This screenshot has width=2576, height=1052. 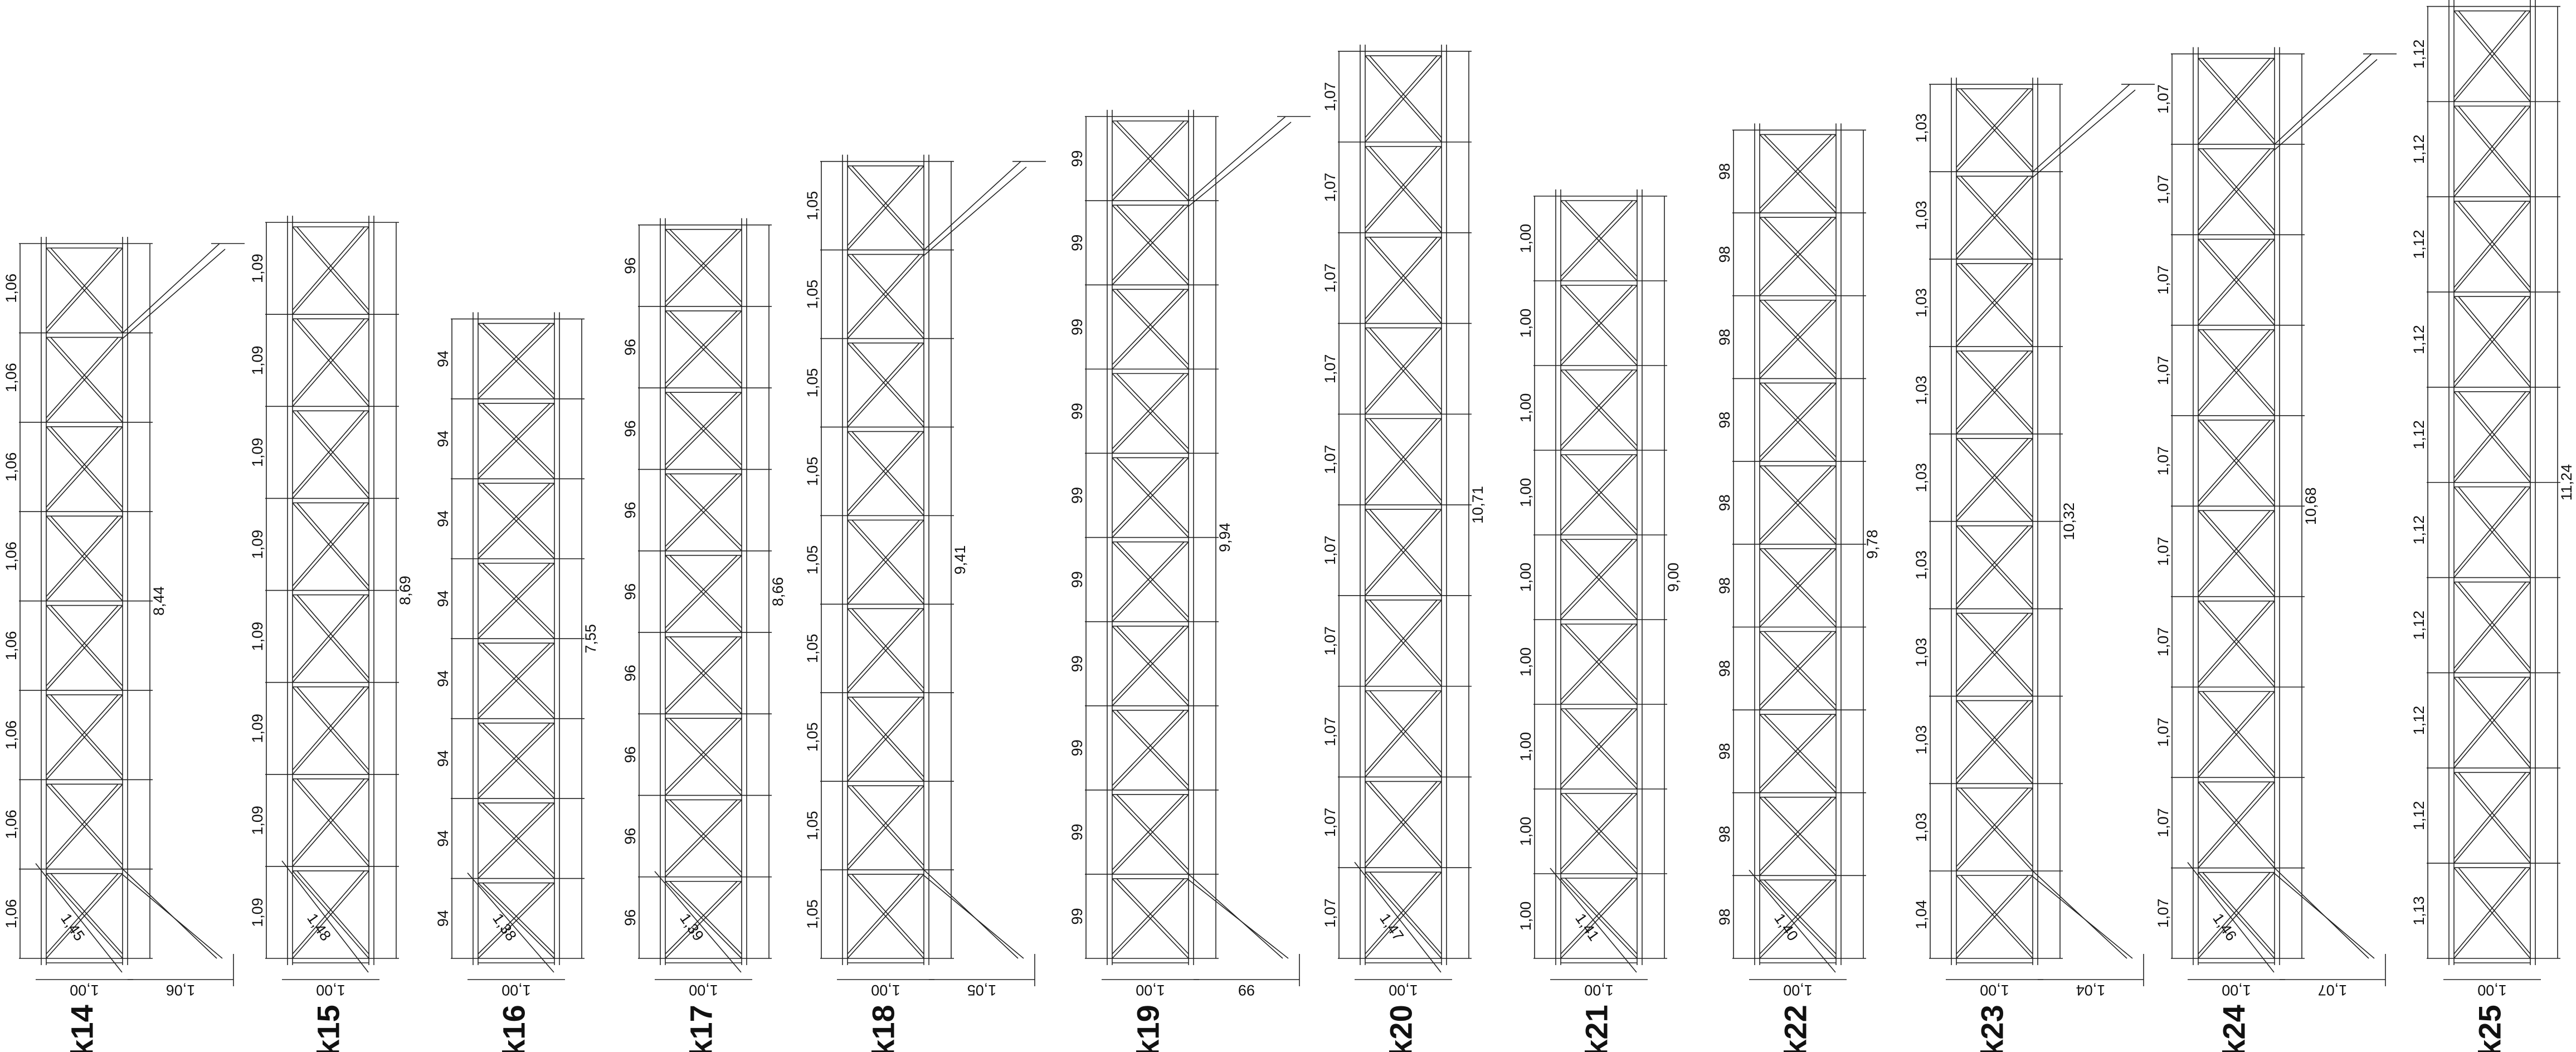 What do you see at coordinates (510, 923) in the screenshot?
I see `diagonal-dim` at bounding box center [510, 923].